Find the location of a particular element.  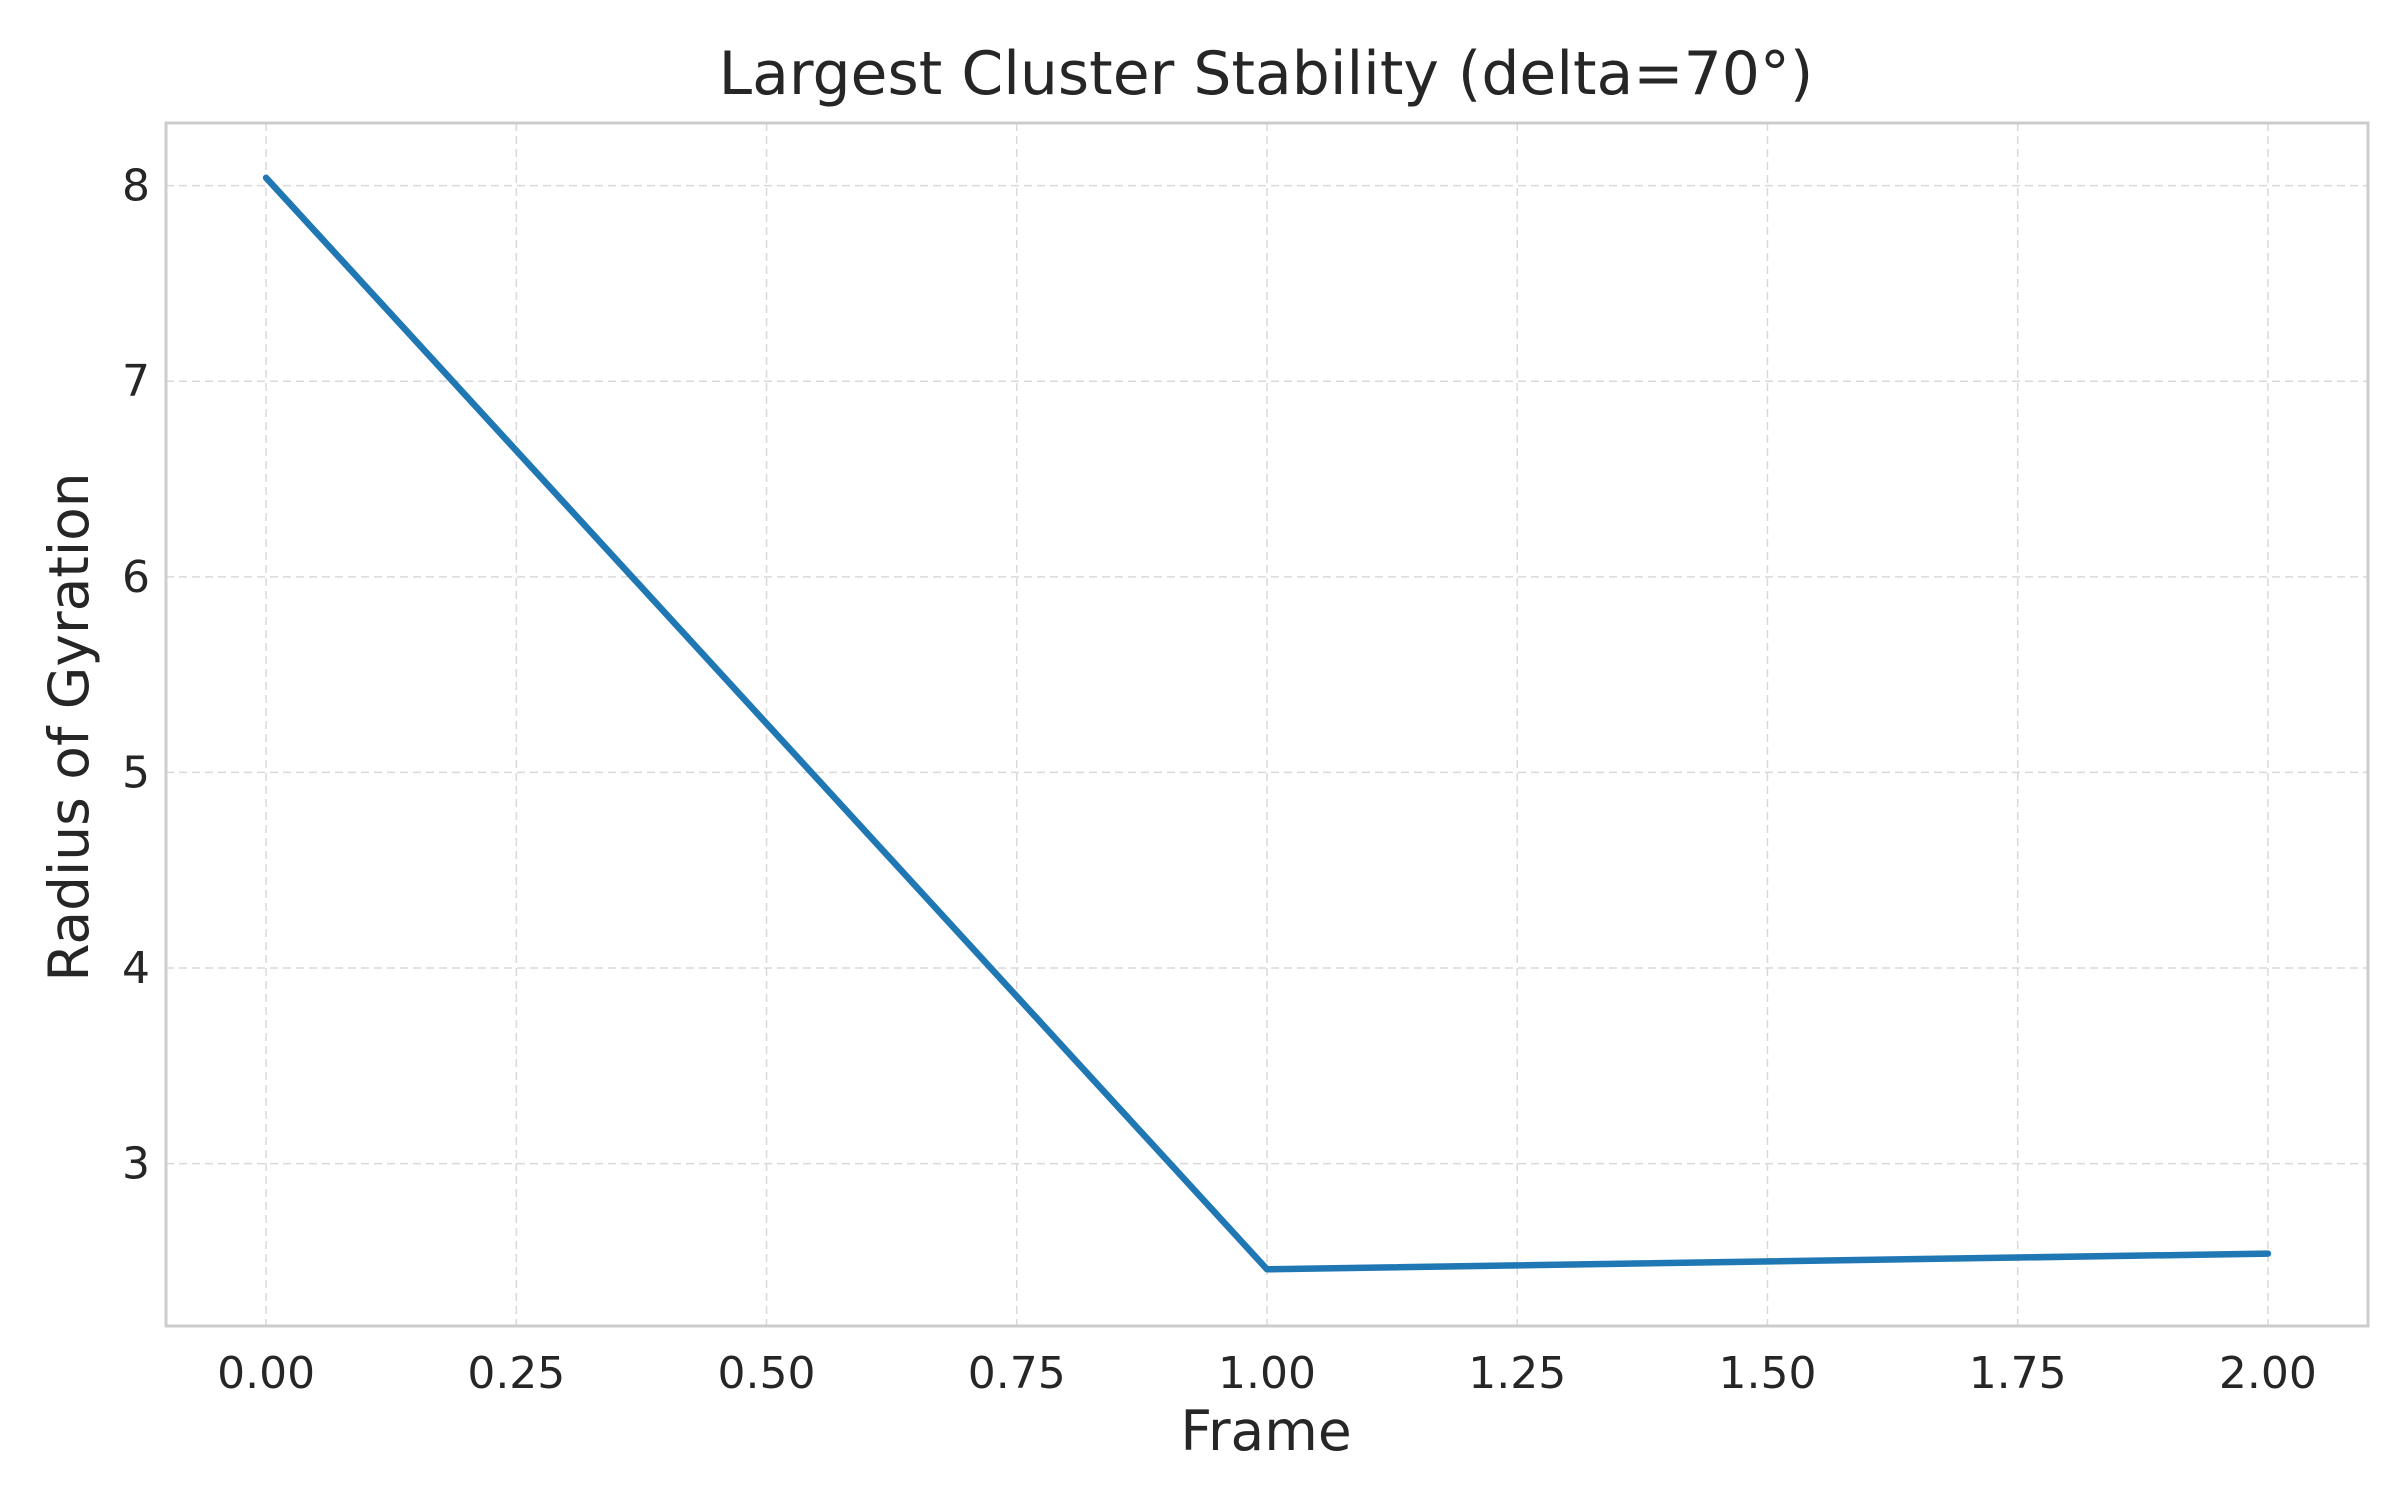

y-tick-labels: 3 4 5 6 7 8 is located at coordinates (136, 675).